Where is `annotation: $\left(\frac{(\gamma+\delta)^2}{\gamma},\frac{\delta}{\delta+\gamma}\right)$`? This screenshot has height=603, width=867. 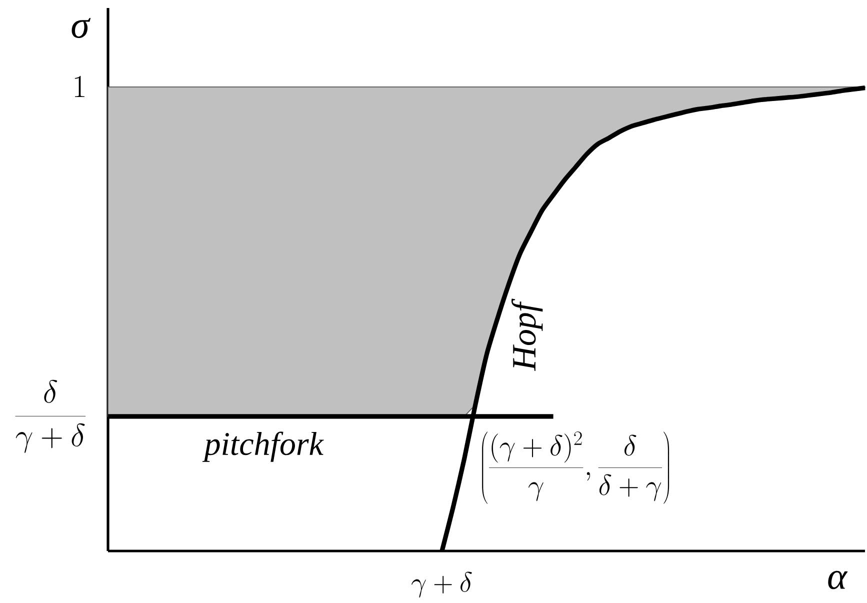
annotation: $\left(\frac{(\gamma+\delta)^2}{\gamma},\frac{\delta}{\delta+\gamma}\right)$ is located at coordinates (576, 467).